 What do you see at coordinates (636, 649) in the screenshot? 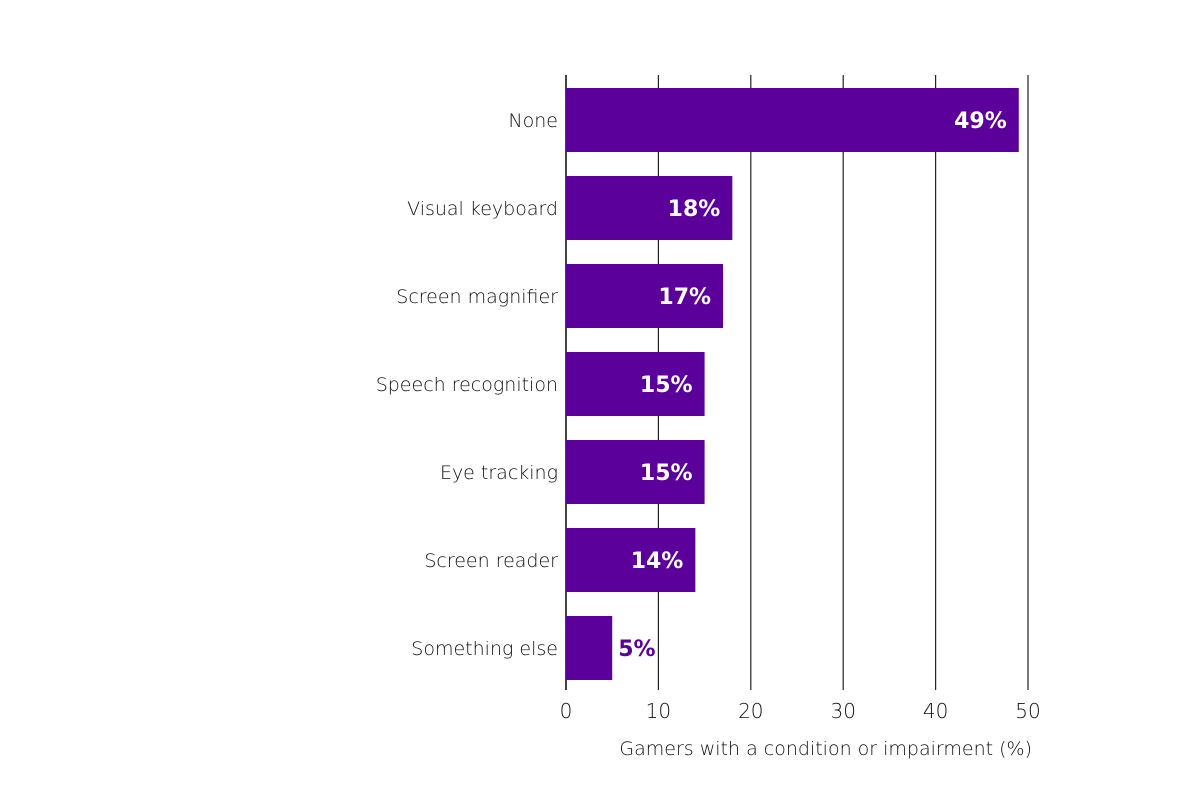
I see `data-label: 5%` at bounding box center [636, 649].